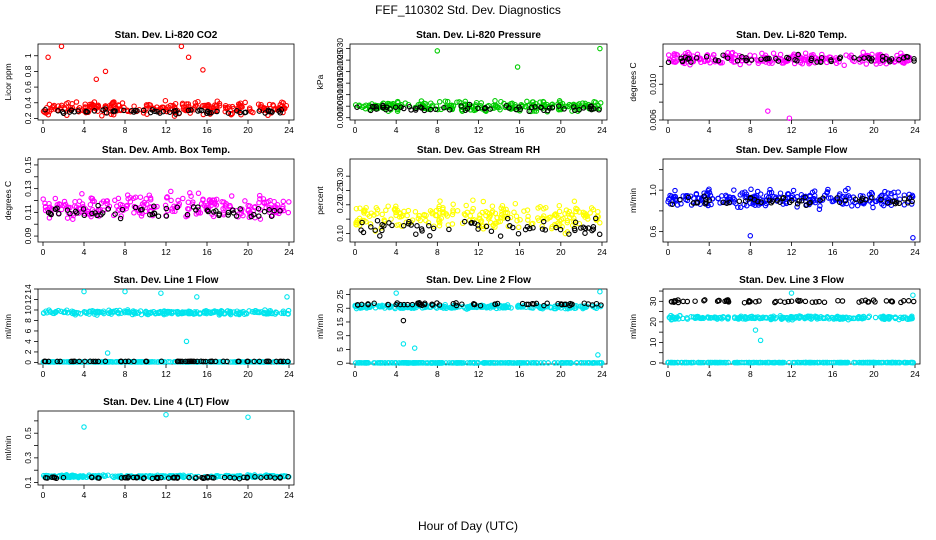 This screenshot has width=936, height=540. What do you see at coordinates (633, 81) in the screenshot?
I see `y-axis-label: degrees C` at bounding box center [633, 81].